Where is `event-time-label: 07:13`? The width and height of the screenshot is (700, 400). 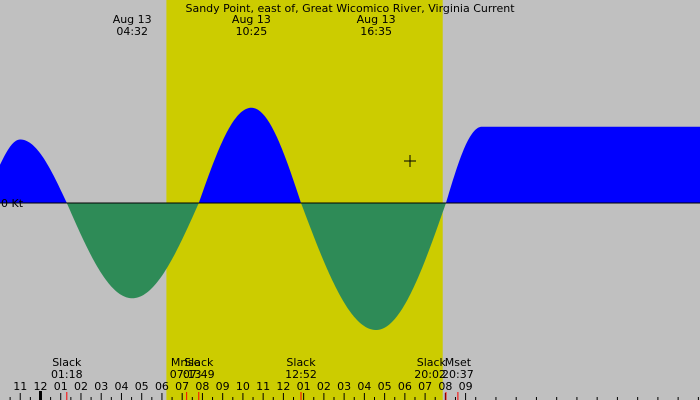
event-time-label: 07:13 is located at coordinates (186, 374).